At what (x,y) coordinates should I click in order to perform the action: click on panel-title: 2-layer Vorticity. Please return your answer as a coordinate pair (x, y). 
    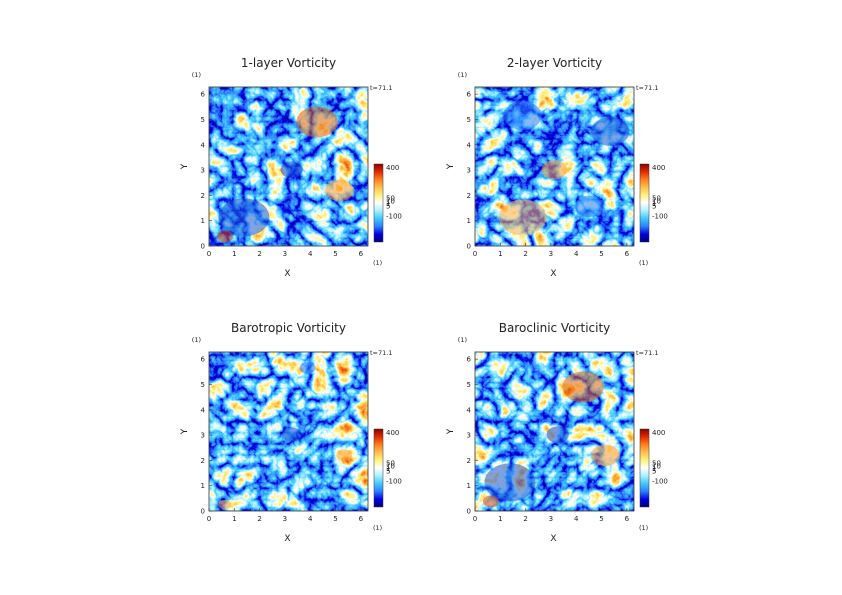
    Looking at the image, I should click on (554, 63).